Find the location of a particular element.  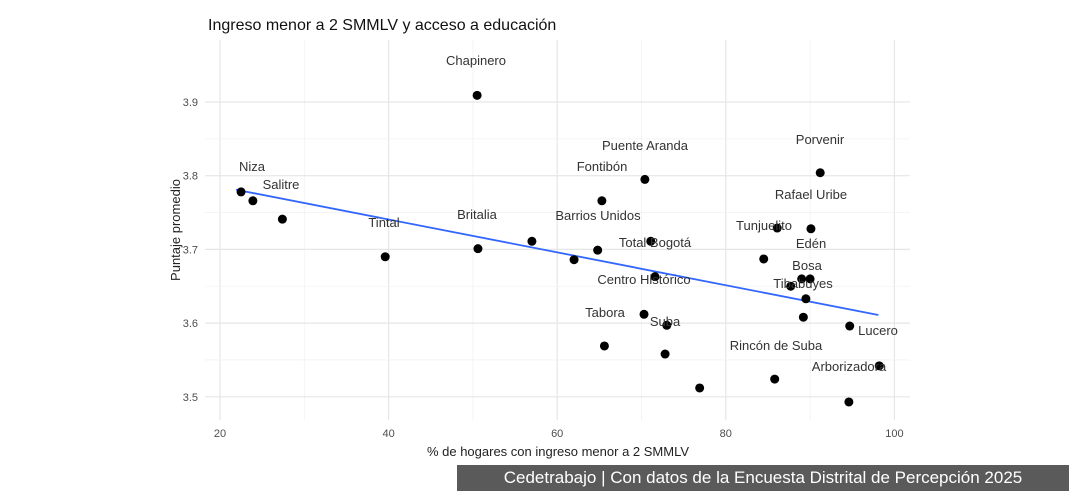

point-label: Tibabuyes is located at coordinates (803, 283).